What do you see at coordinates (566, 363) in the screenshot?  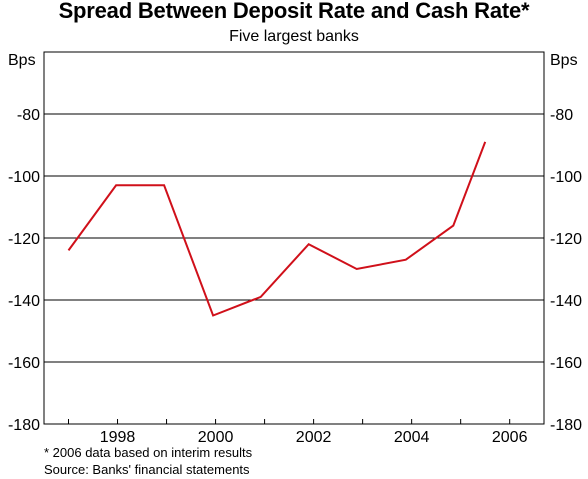 I see `y-tick-label-right: -160` at bounding box center [566, 363].